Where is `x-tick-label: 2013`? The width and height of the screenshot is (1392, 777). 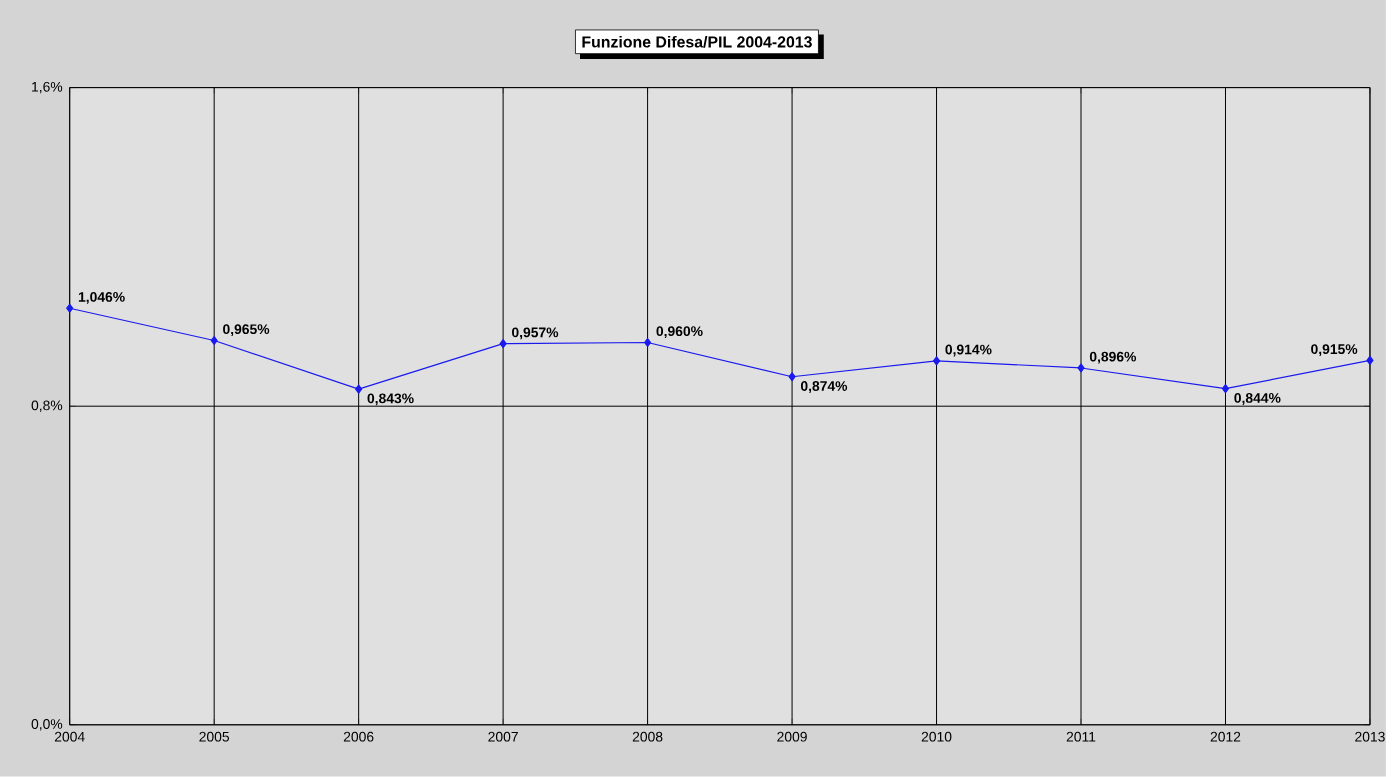
x-tick-label: 2013 is located at coordinates (1370, 737).